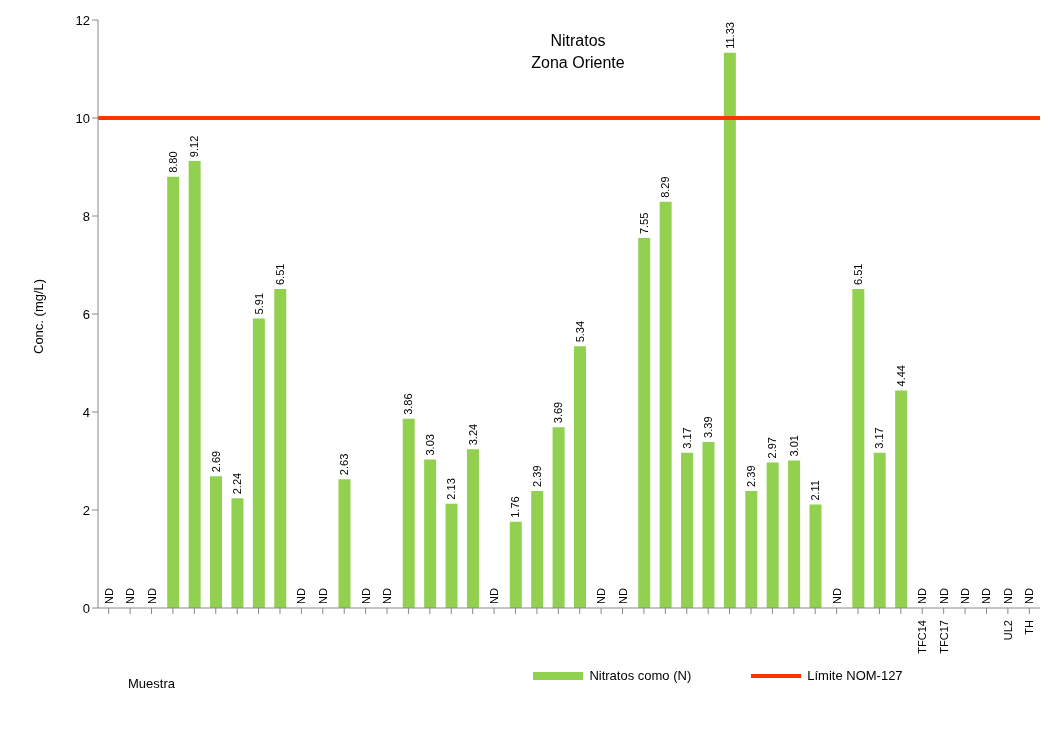 This screenshot has height=732, width=1058. Describe the element at coordinates (793, 446) in the screenshot. I see `data-label: 3.01` at that location.